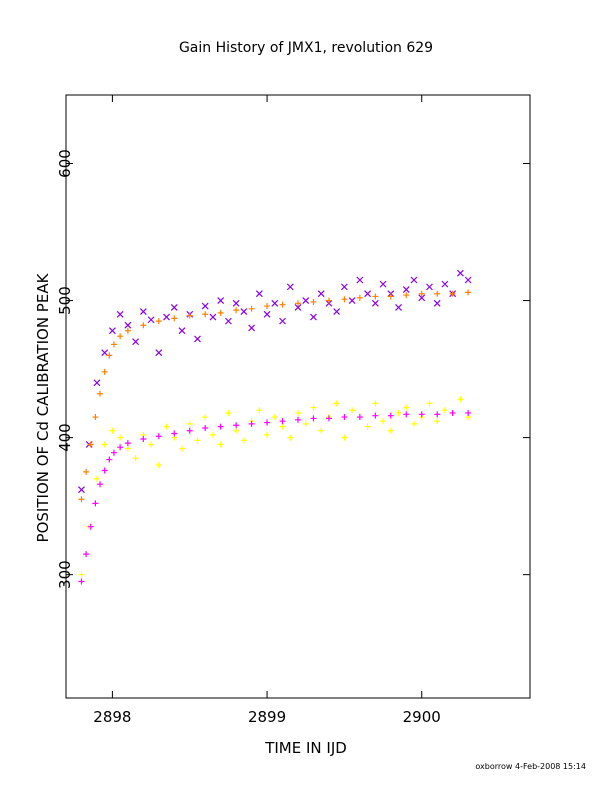 The image size is (612, 792). What do you see at coordinates (65, 300) in the screenshot?
I see `y-tick-label: 500` at bounding box center [65, 300].